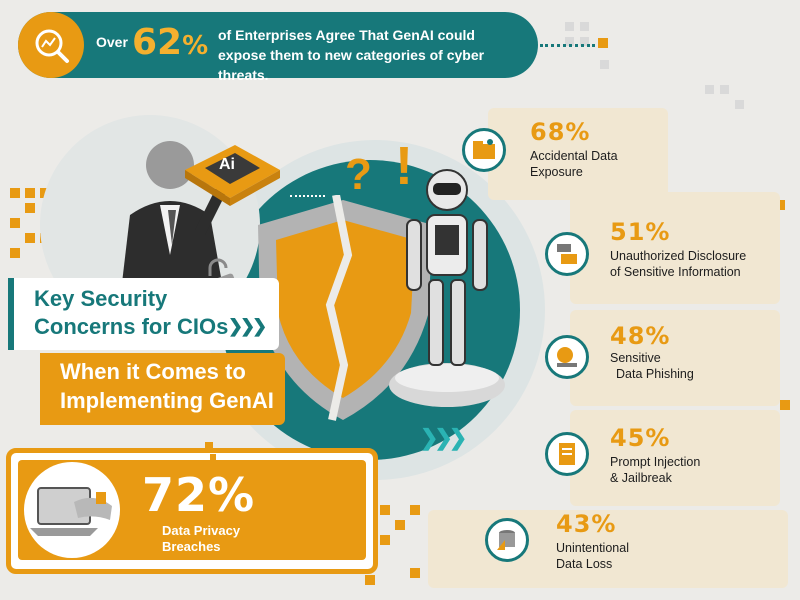 This screenshot has height=600, width=800. Describe the element at coordinates (227, 164) in the screenshot. I see `ai-chip-label: Ai` at that location.